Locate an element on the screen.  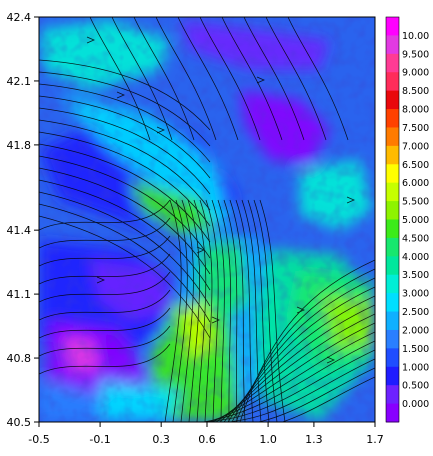
colorbar-label: 1.500 is located at coordinates (415, 349).